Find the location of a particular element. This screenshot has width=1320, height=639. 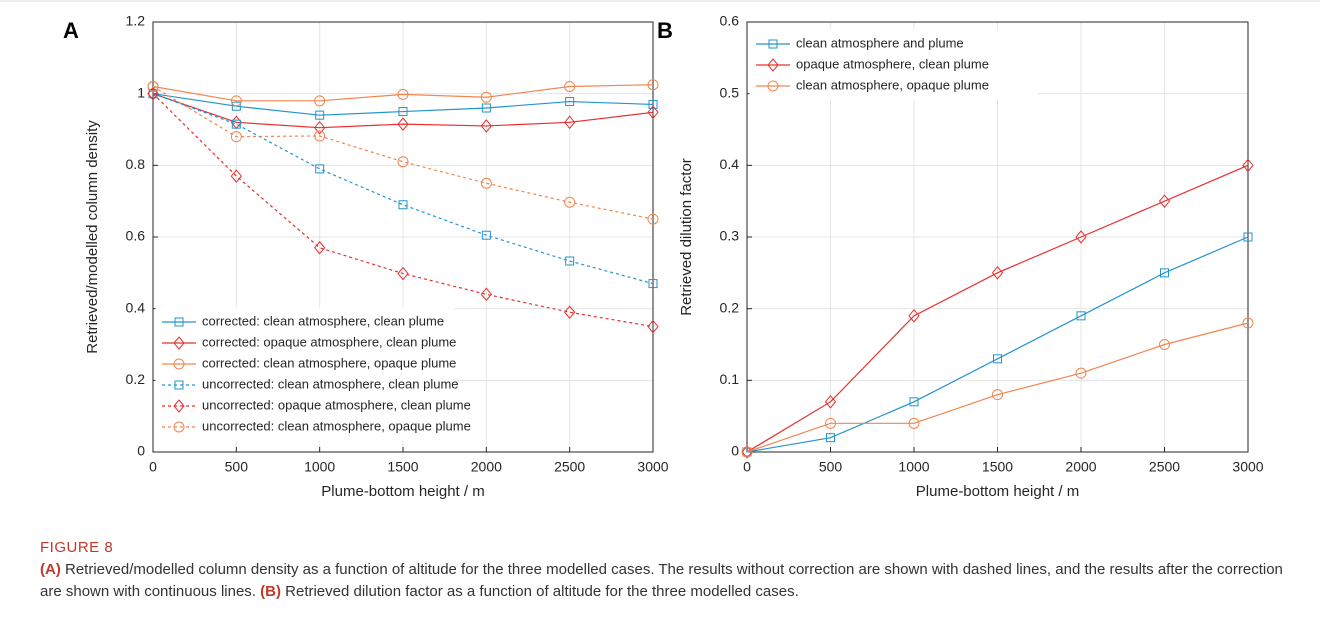

y-axis-label: Retrieved dilution factor is located at coordinates (686, 237).